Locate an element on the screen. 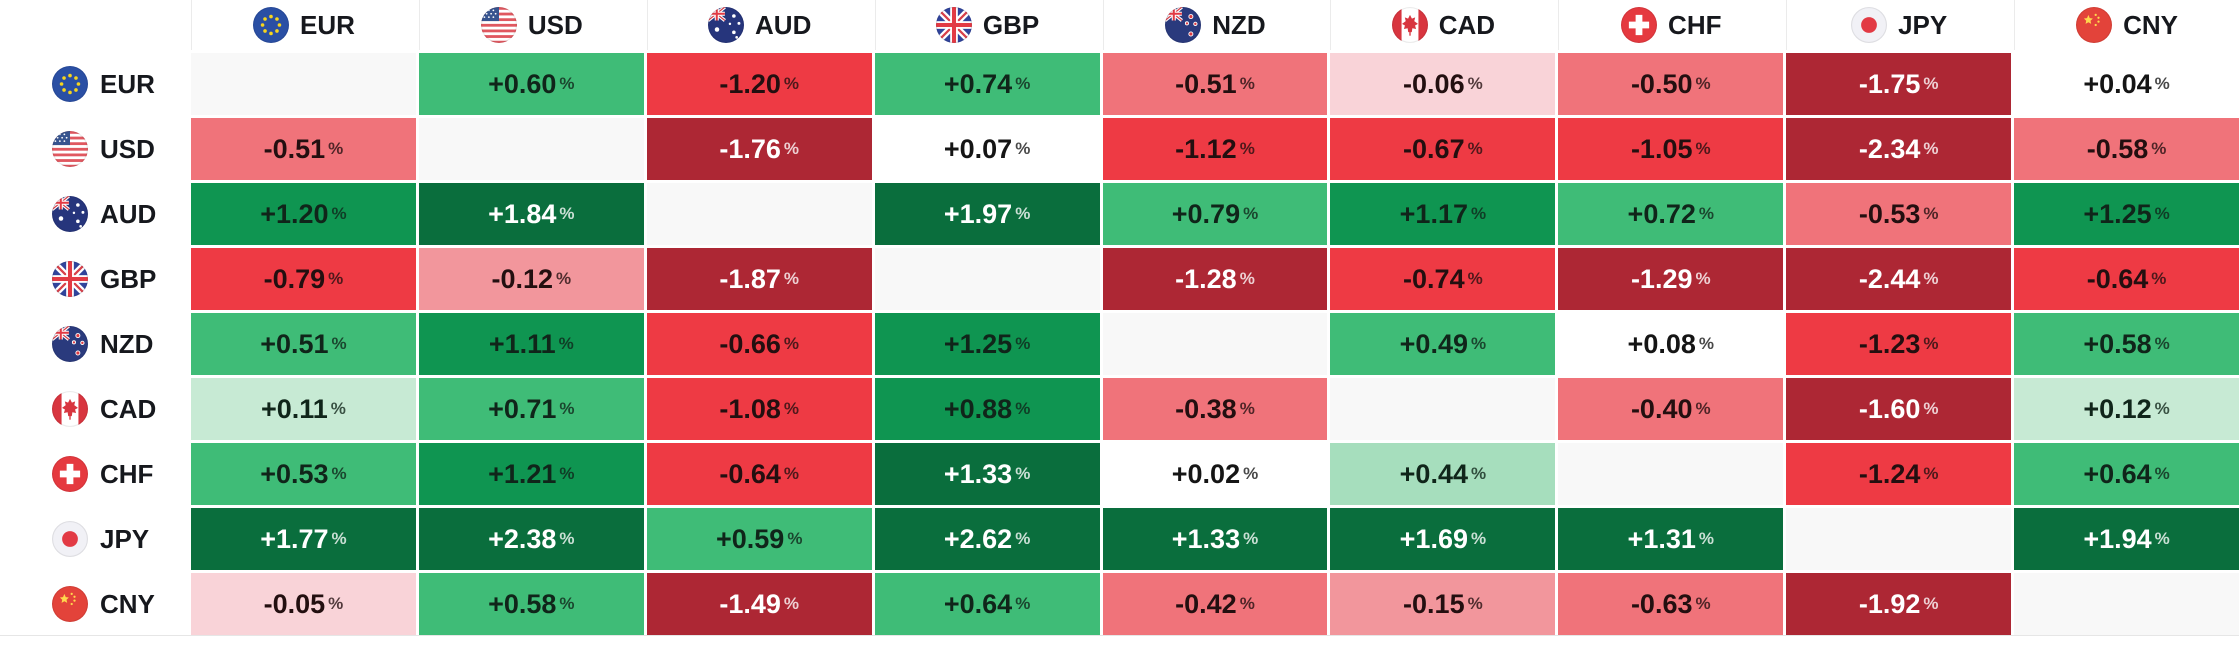 This screenshot has height=651, width=2239. cell-gbp-cad: -0.74% is located at coordinates (1443, 279).